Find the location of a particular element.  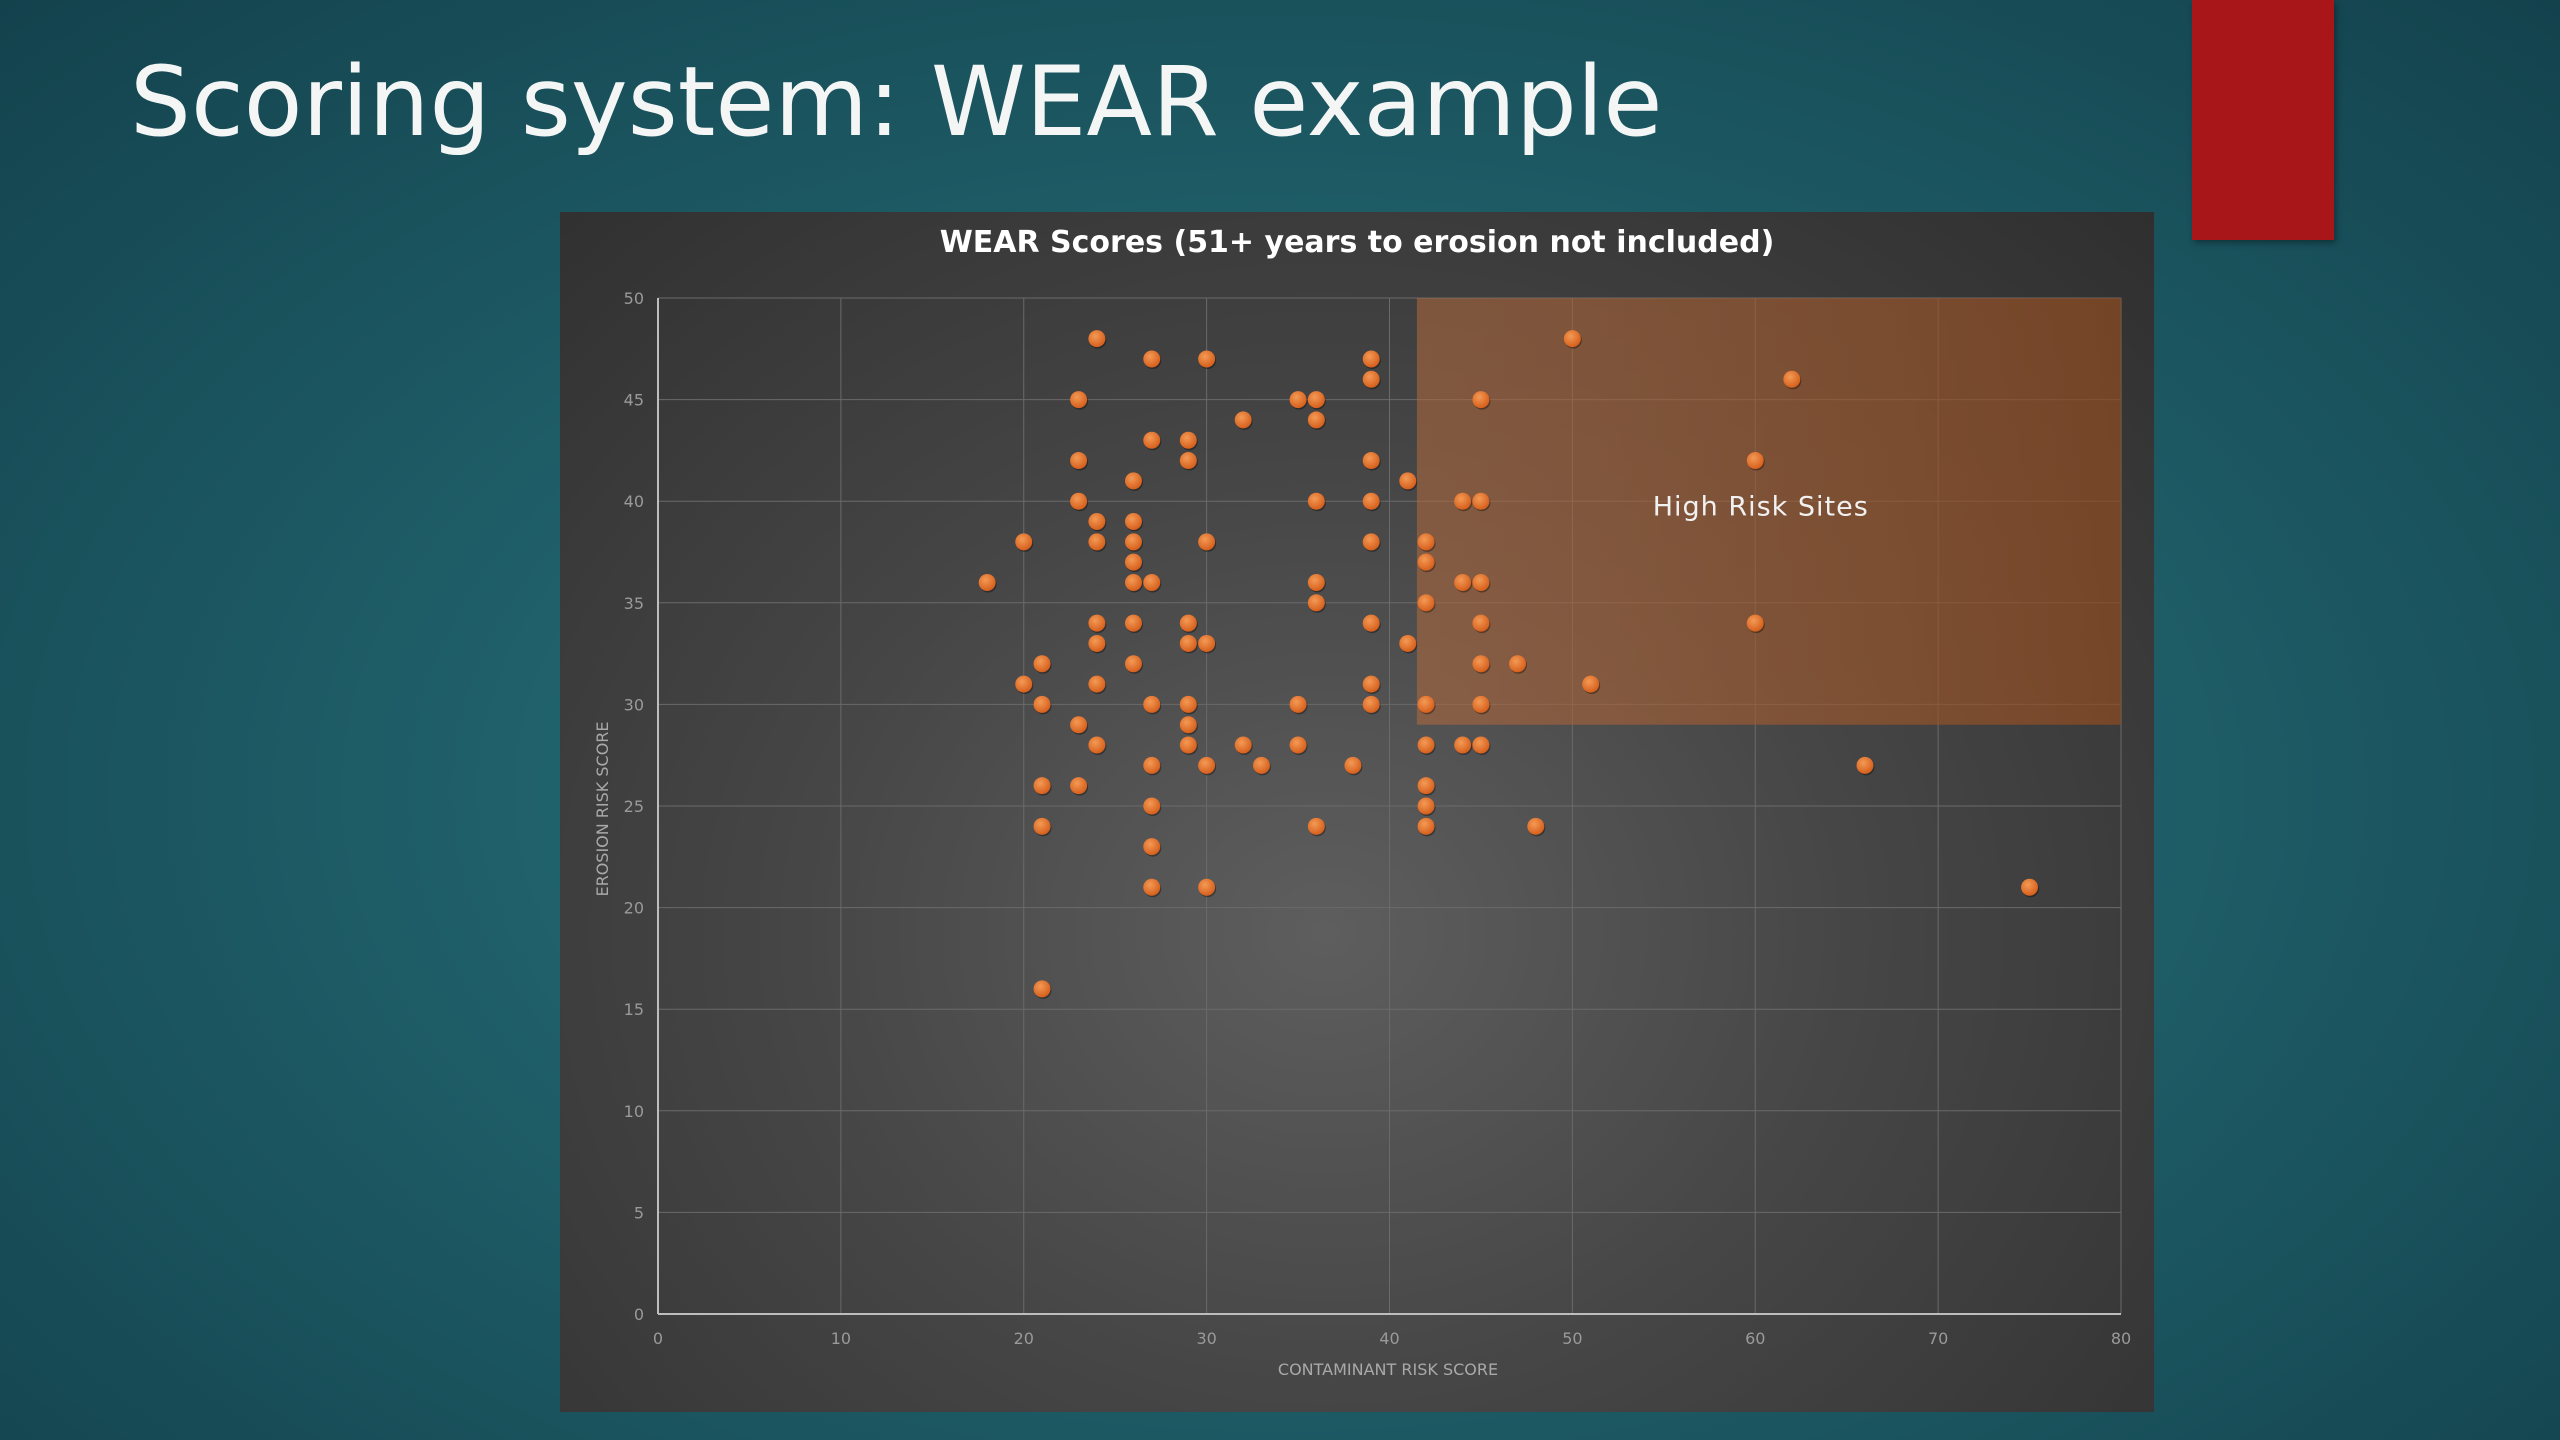

y-tick-label: 10 is located at coordinates (634, 1111).